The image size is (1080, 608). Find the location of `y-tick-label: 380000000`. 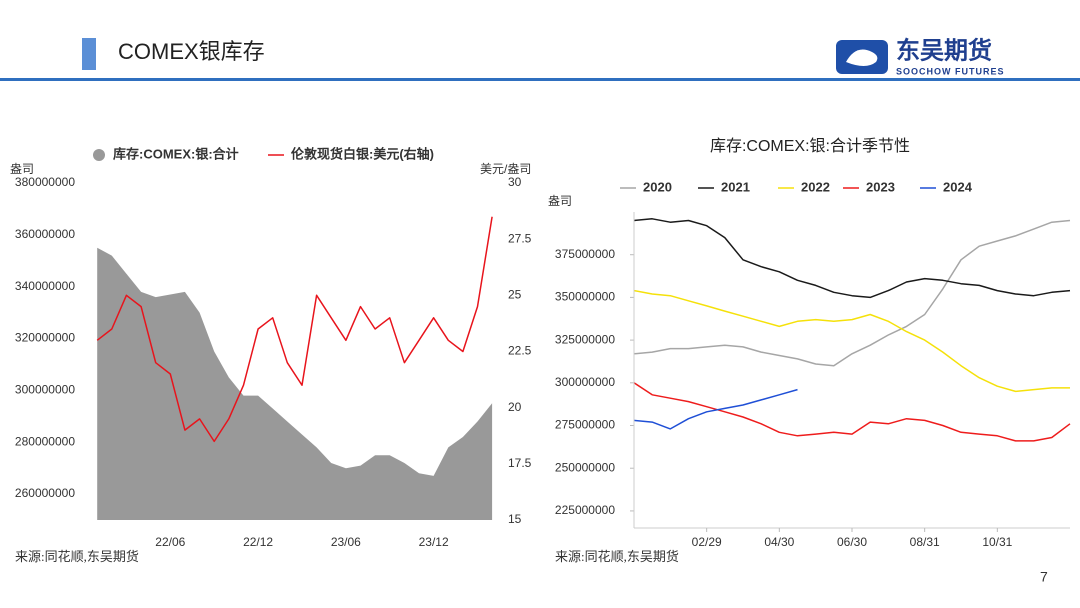

y-tick-label: 380000000 is located at coordinates (45, 182).